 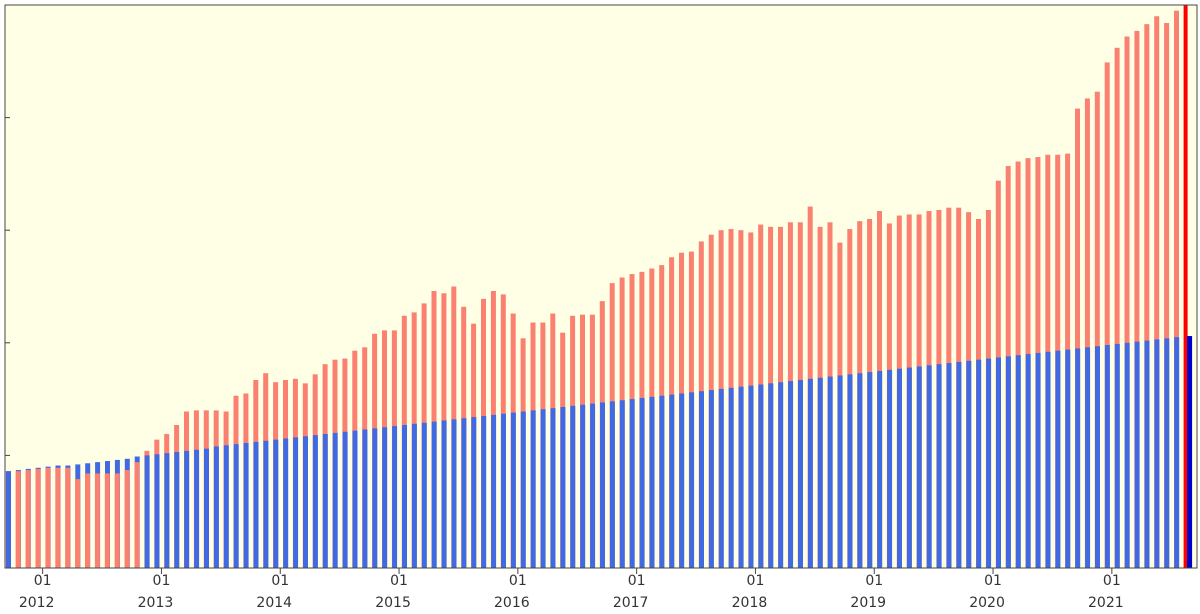 I want to click on x-tick-month-label-0: 01, so click(x=43, y=581).